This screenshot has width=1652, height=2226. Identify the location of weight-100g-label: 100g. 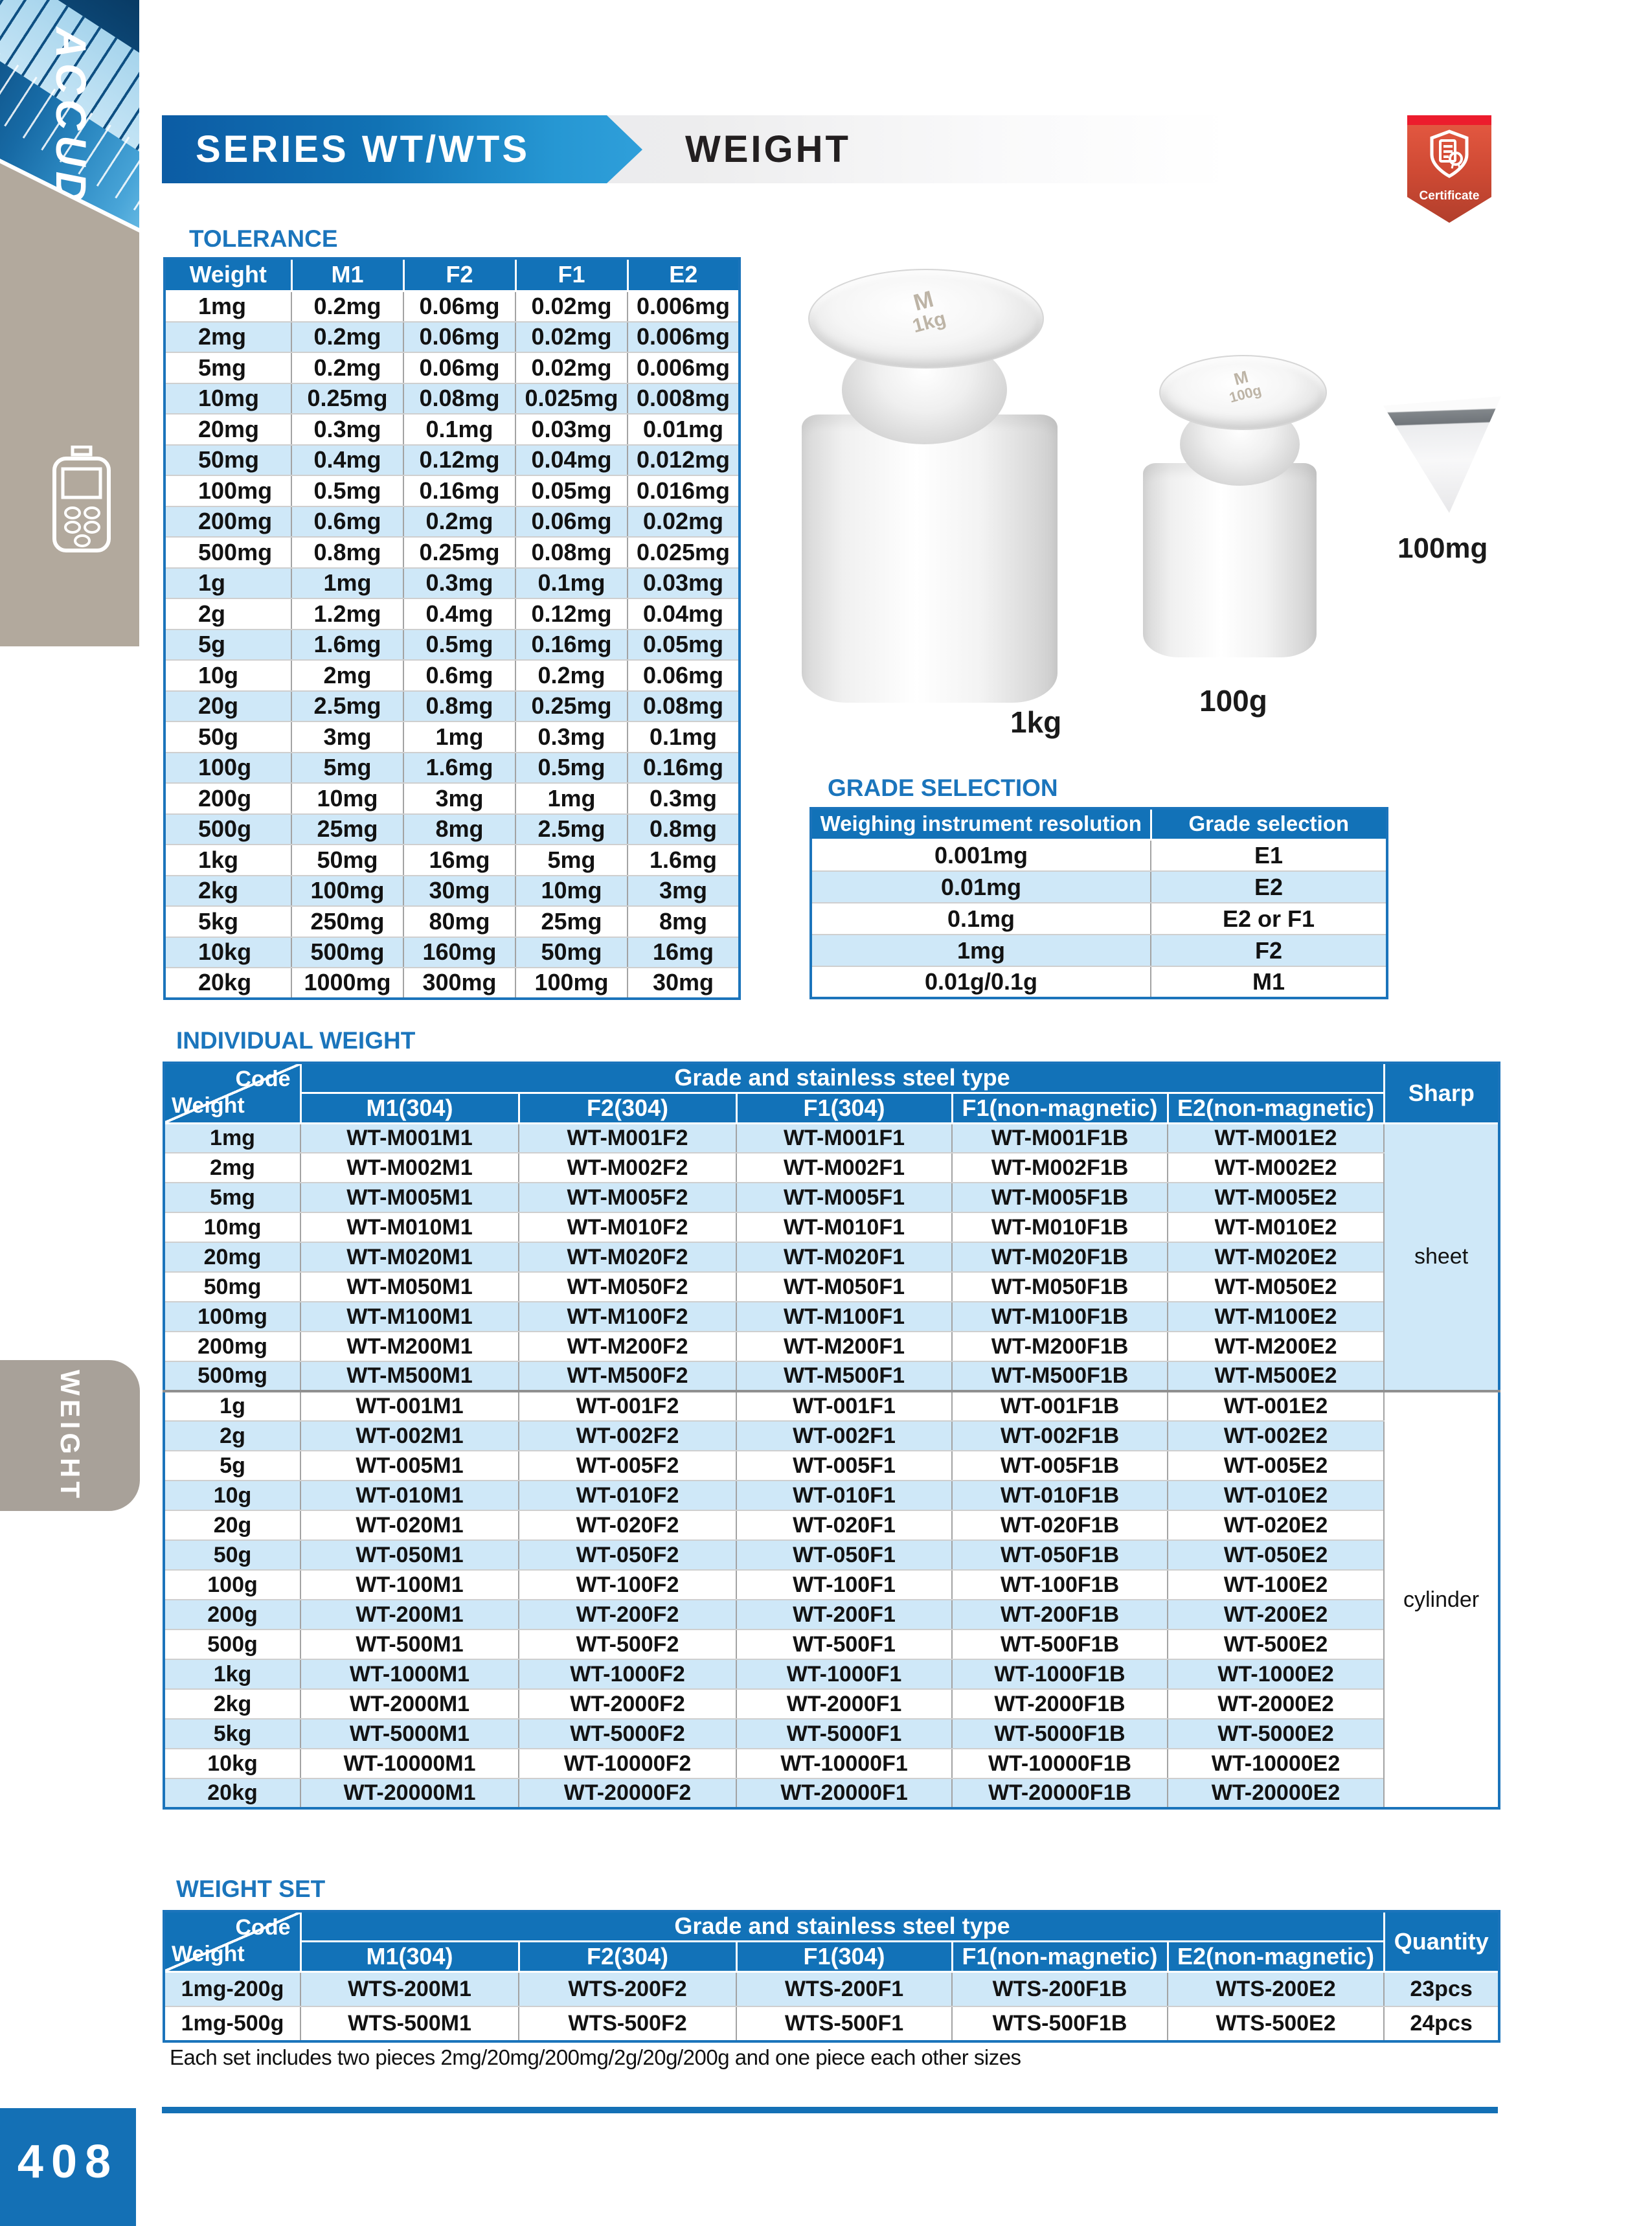
(1233, 701).